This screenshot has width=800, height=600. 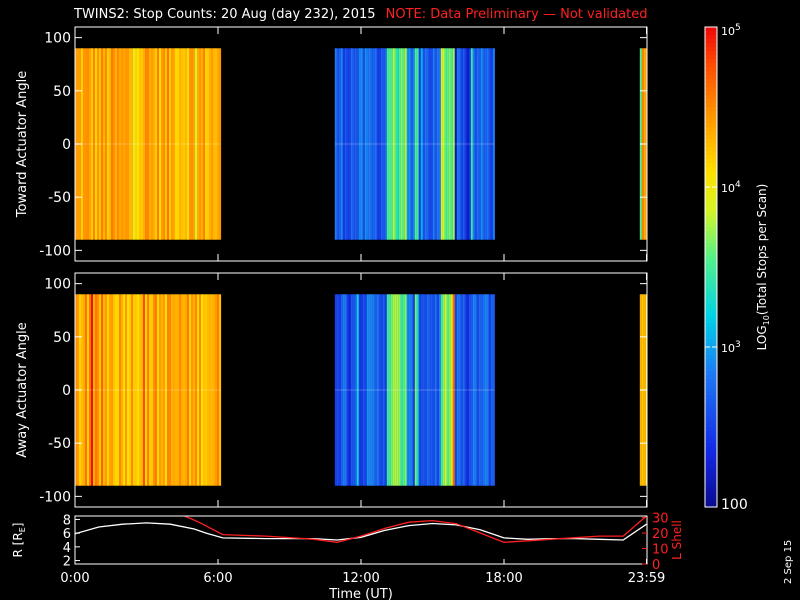 What do you see at coordinates (55, 497) in the screenshot?
I see `away-ytick-label: -100` at bounding box center [55, 497].